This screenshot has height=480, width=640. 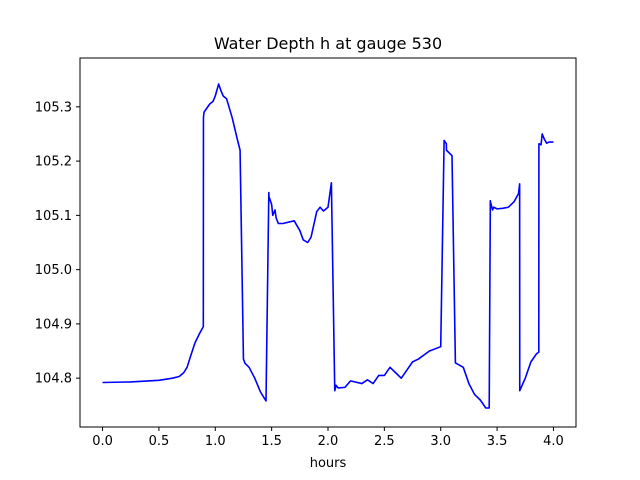 I want to click on y-tick-label: 105.0, so click(x=53, y=270).